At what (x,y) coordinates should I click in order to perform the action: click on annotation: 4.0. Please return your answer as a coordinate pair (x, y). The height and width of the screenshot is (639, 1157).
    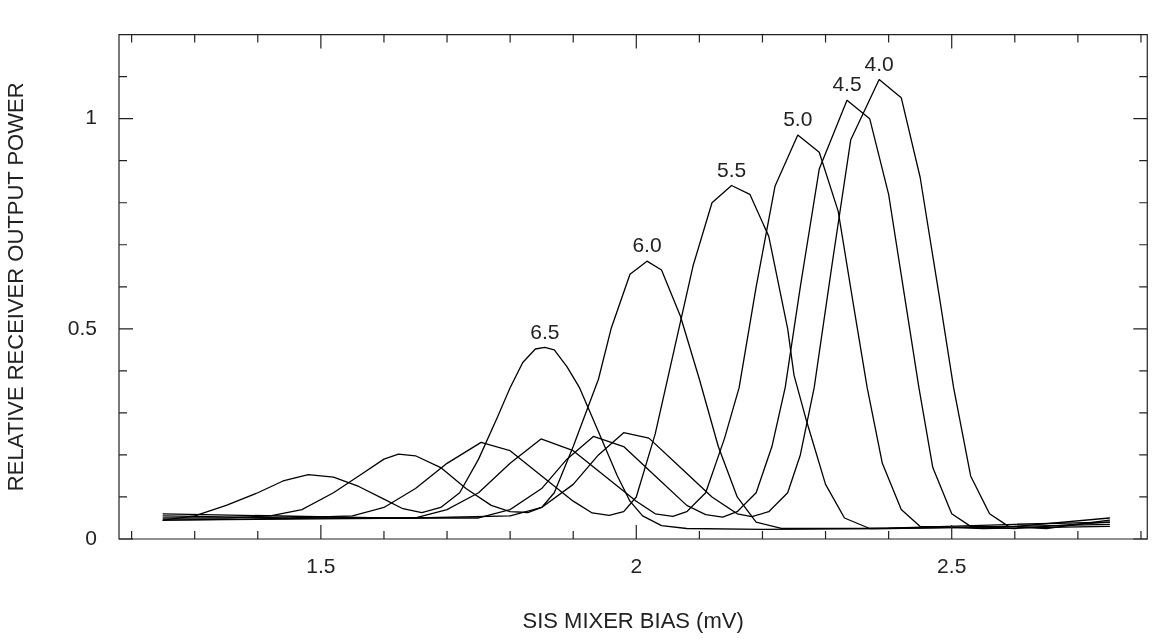
    Looking at the image, I should click on (879, 63).